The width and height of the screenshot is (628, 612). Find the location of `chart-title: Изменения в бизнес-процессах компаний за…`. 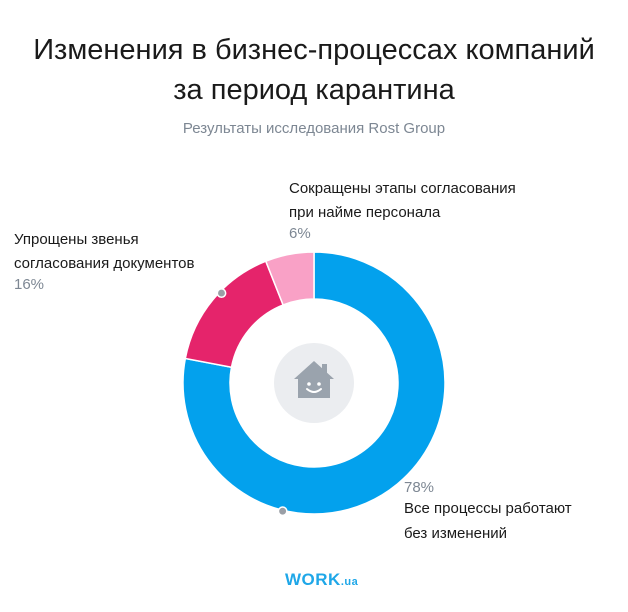

chart-title: Изменения в бизнес-процессах компаний за… is located at coordinates (314, 70).